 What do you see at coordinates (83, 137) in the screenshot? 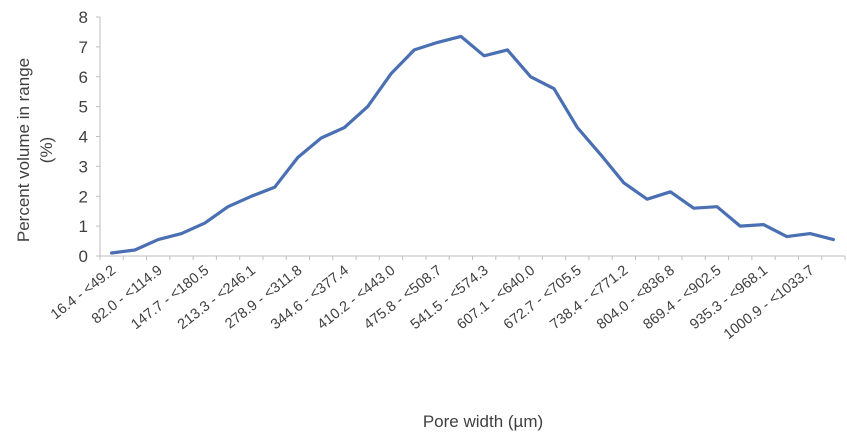
I see `y-tick-label: 4` at bounding box center [83, 137].